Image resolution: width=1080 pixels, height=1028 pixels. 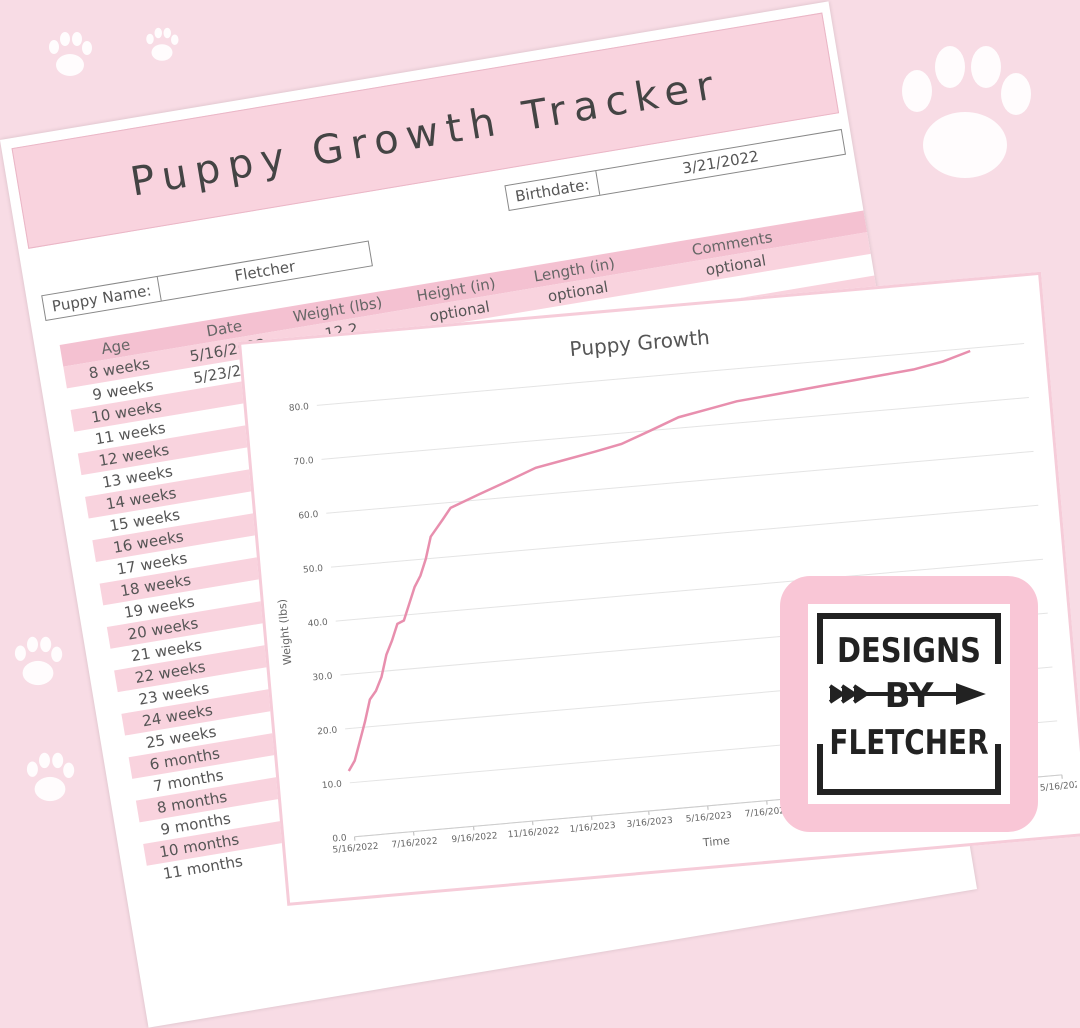 I want to click on puppy-name: Fletcher, so click(x=264, y=271).